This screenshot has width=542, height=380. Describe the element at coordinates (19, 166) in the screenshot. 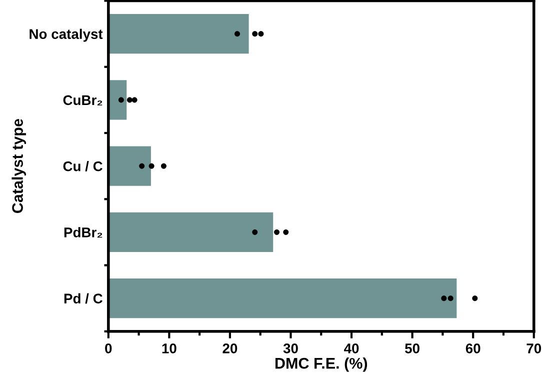

I see `y-axis-title: Catalyst type` at that location.